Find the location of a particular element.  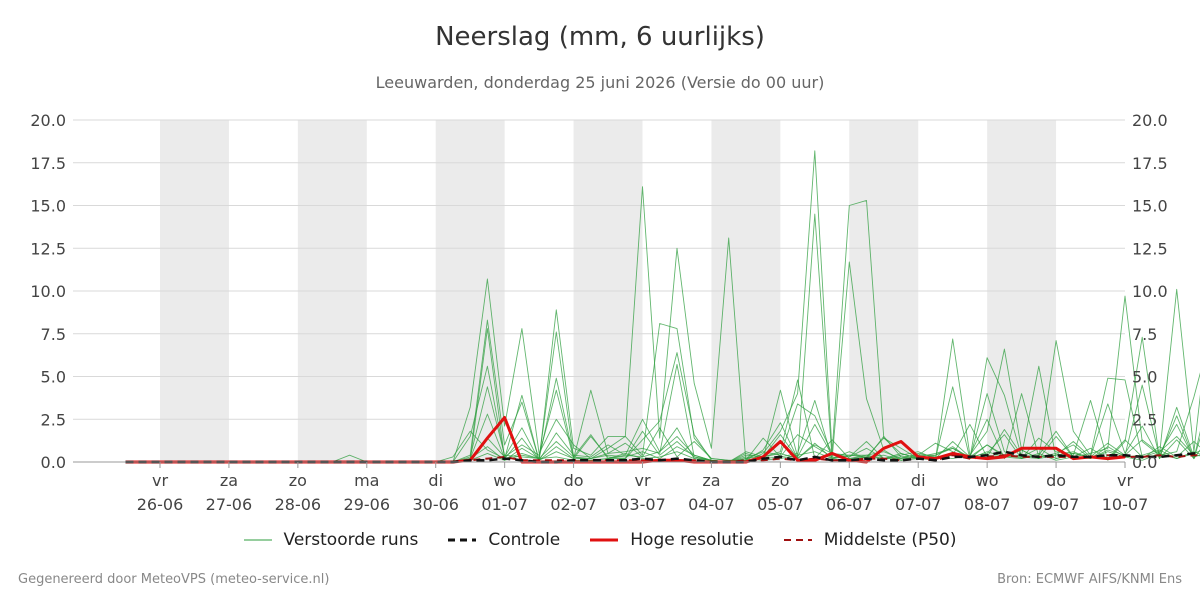

x-tick-date: 26-06 is located at coordinates (160, 504).